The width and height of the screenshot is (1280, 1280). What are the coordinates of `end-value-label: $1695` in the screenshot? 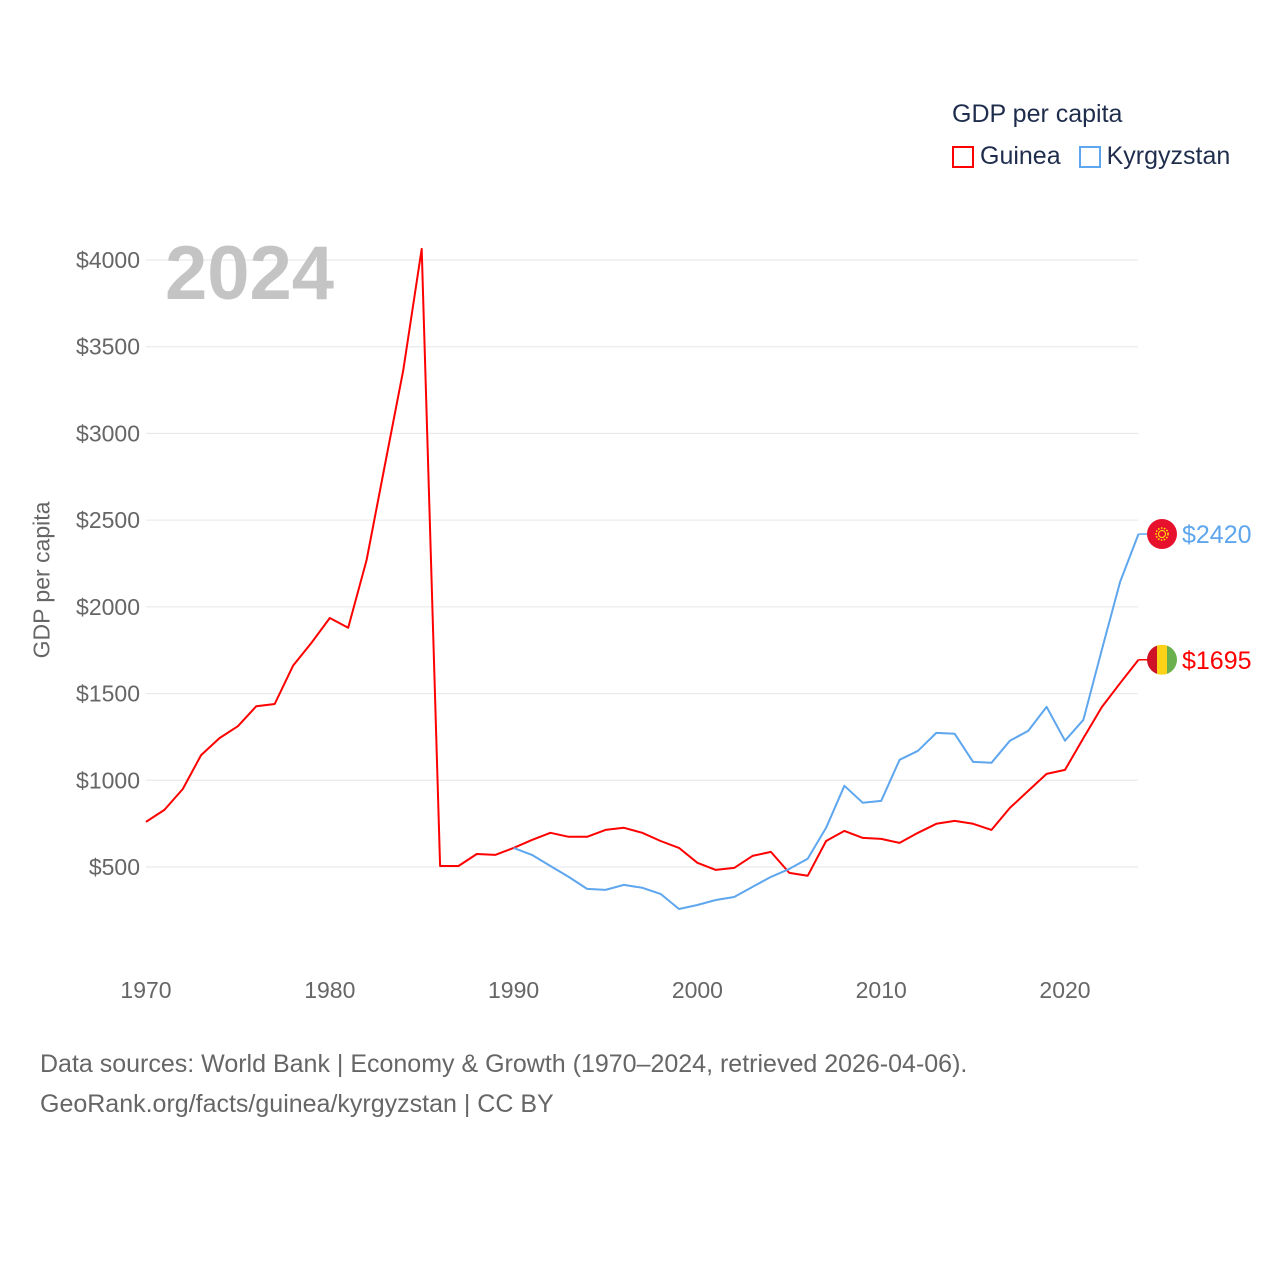 It's located at (1217, 661).